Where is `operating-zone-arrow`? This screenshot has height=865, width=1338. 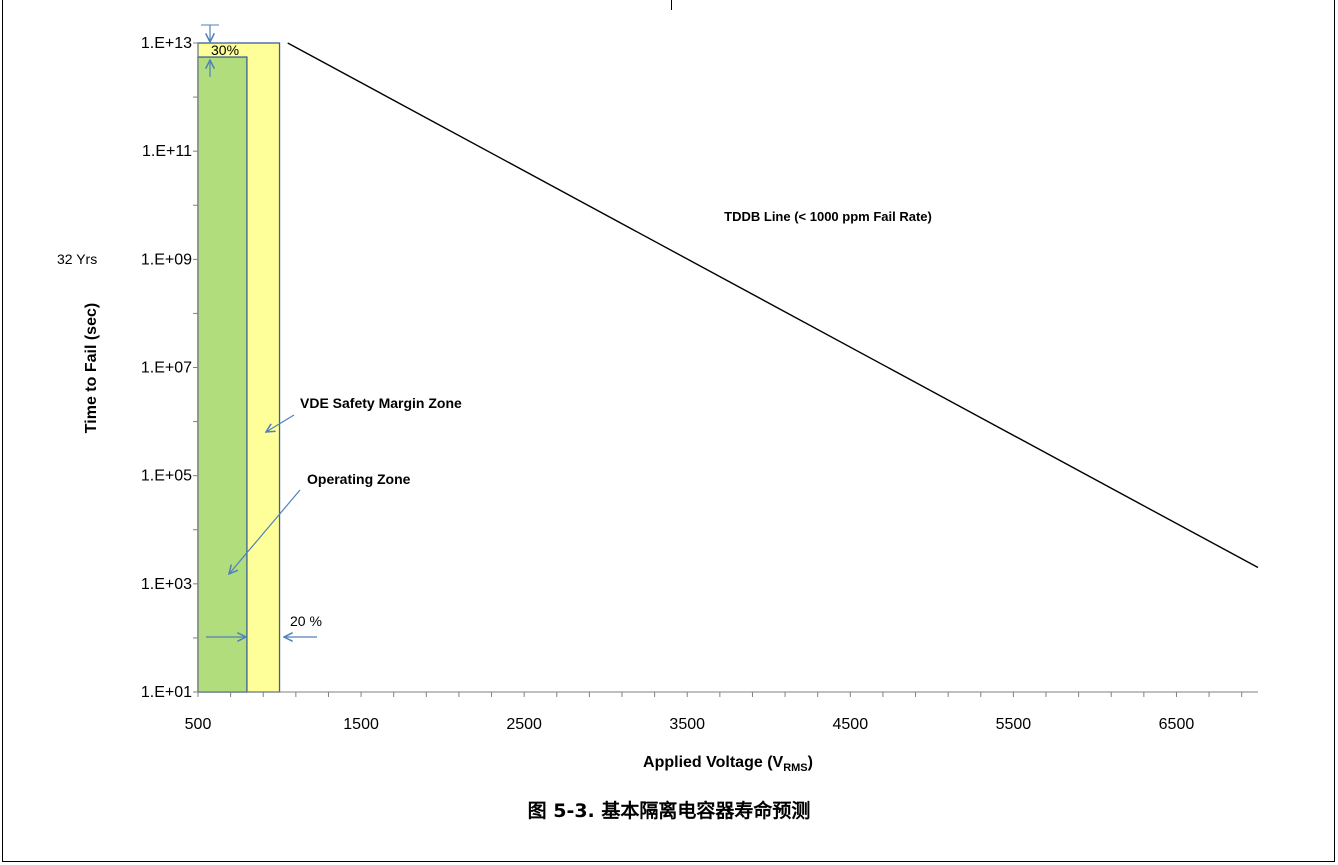 operating-zone-arrow is located at coordinates (265, 531).